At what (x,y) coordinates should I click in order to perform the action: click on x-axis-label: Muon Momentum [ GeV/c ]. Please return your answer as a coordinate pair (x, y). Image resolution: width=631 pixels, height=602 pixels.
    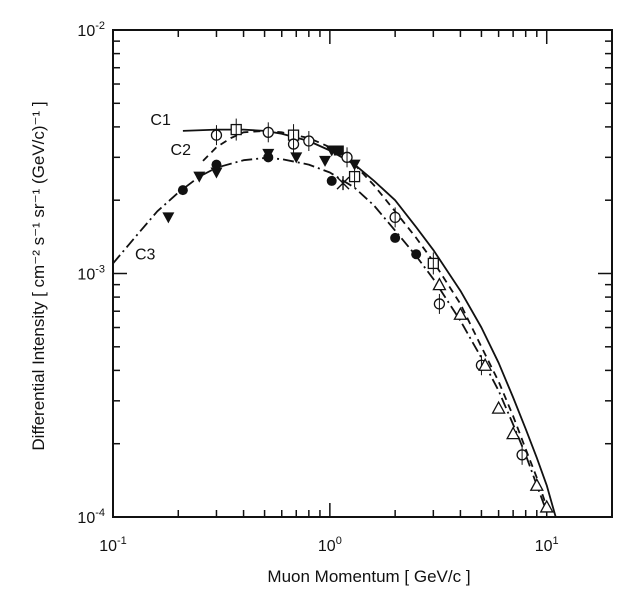
    Looking at the image, I should click on (368, 576).